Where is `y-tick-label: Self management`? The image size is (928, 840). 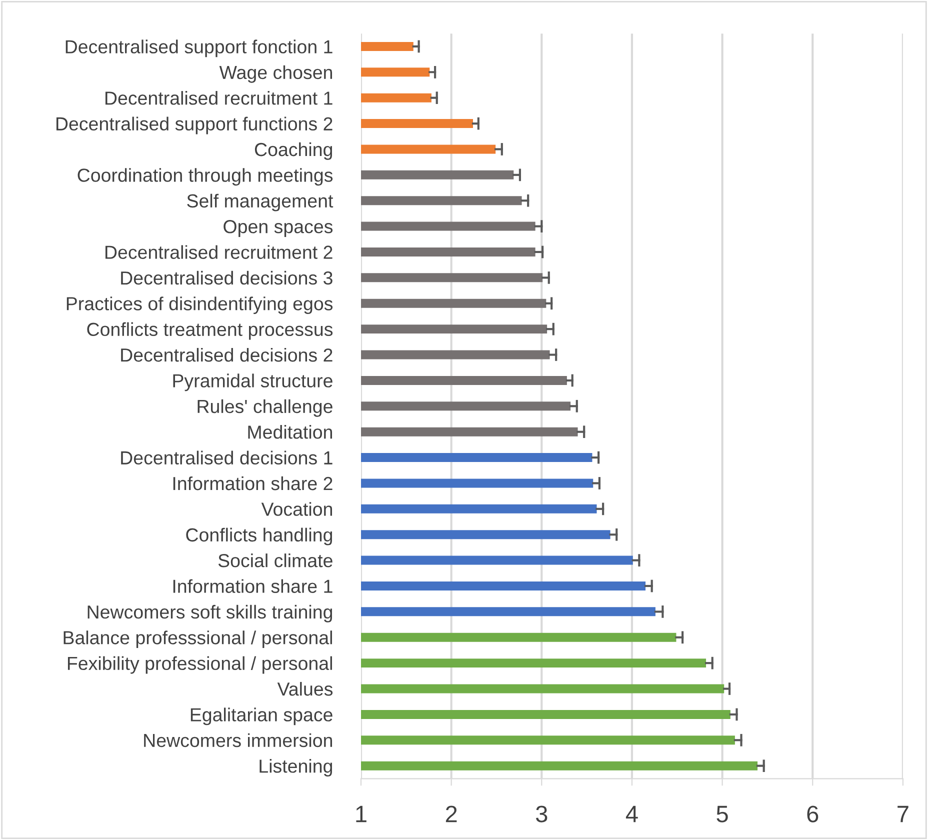 y-tick-label: Self management is located at coordinates (260, 203).